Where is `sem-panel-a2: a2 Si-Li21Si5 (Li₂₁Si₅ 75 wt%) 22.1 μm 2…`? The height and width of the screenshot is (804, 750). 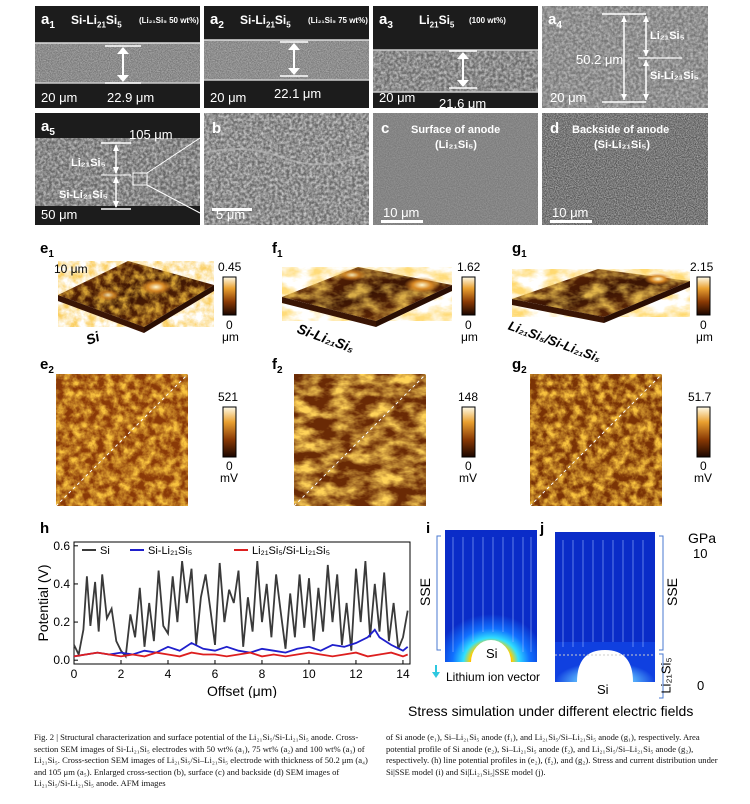
sem-panel-a2: a2 Si-Li21Si5 (Li₂₁Si₅ 75 wt%) 22.1 μm 2… is located at coordinates (286, 57).